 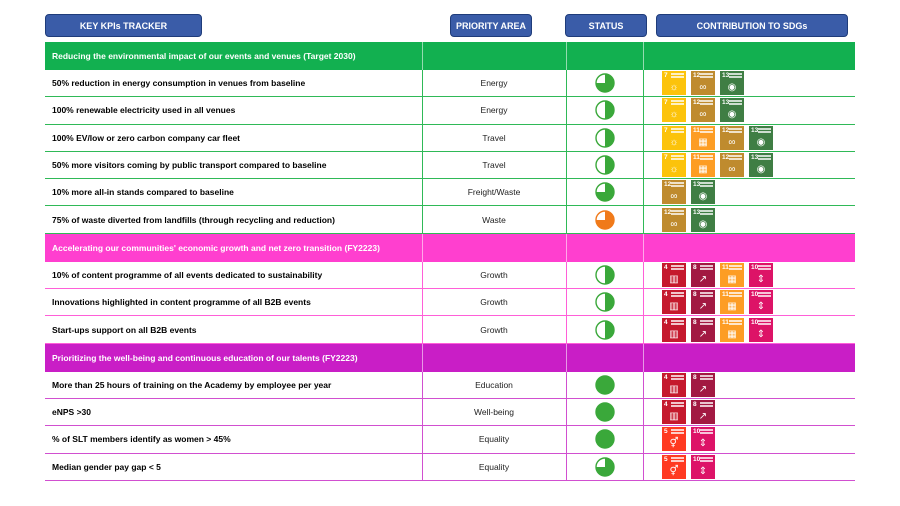 I want to click on priority-area: Energy, so click(x=494, y=110).